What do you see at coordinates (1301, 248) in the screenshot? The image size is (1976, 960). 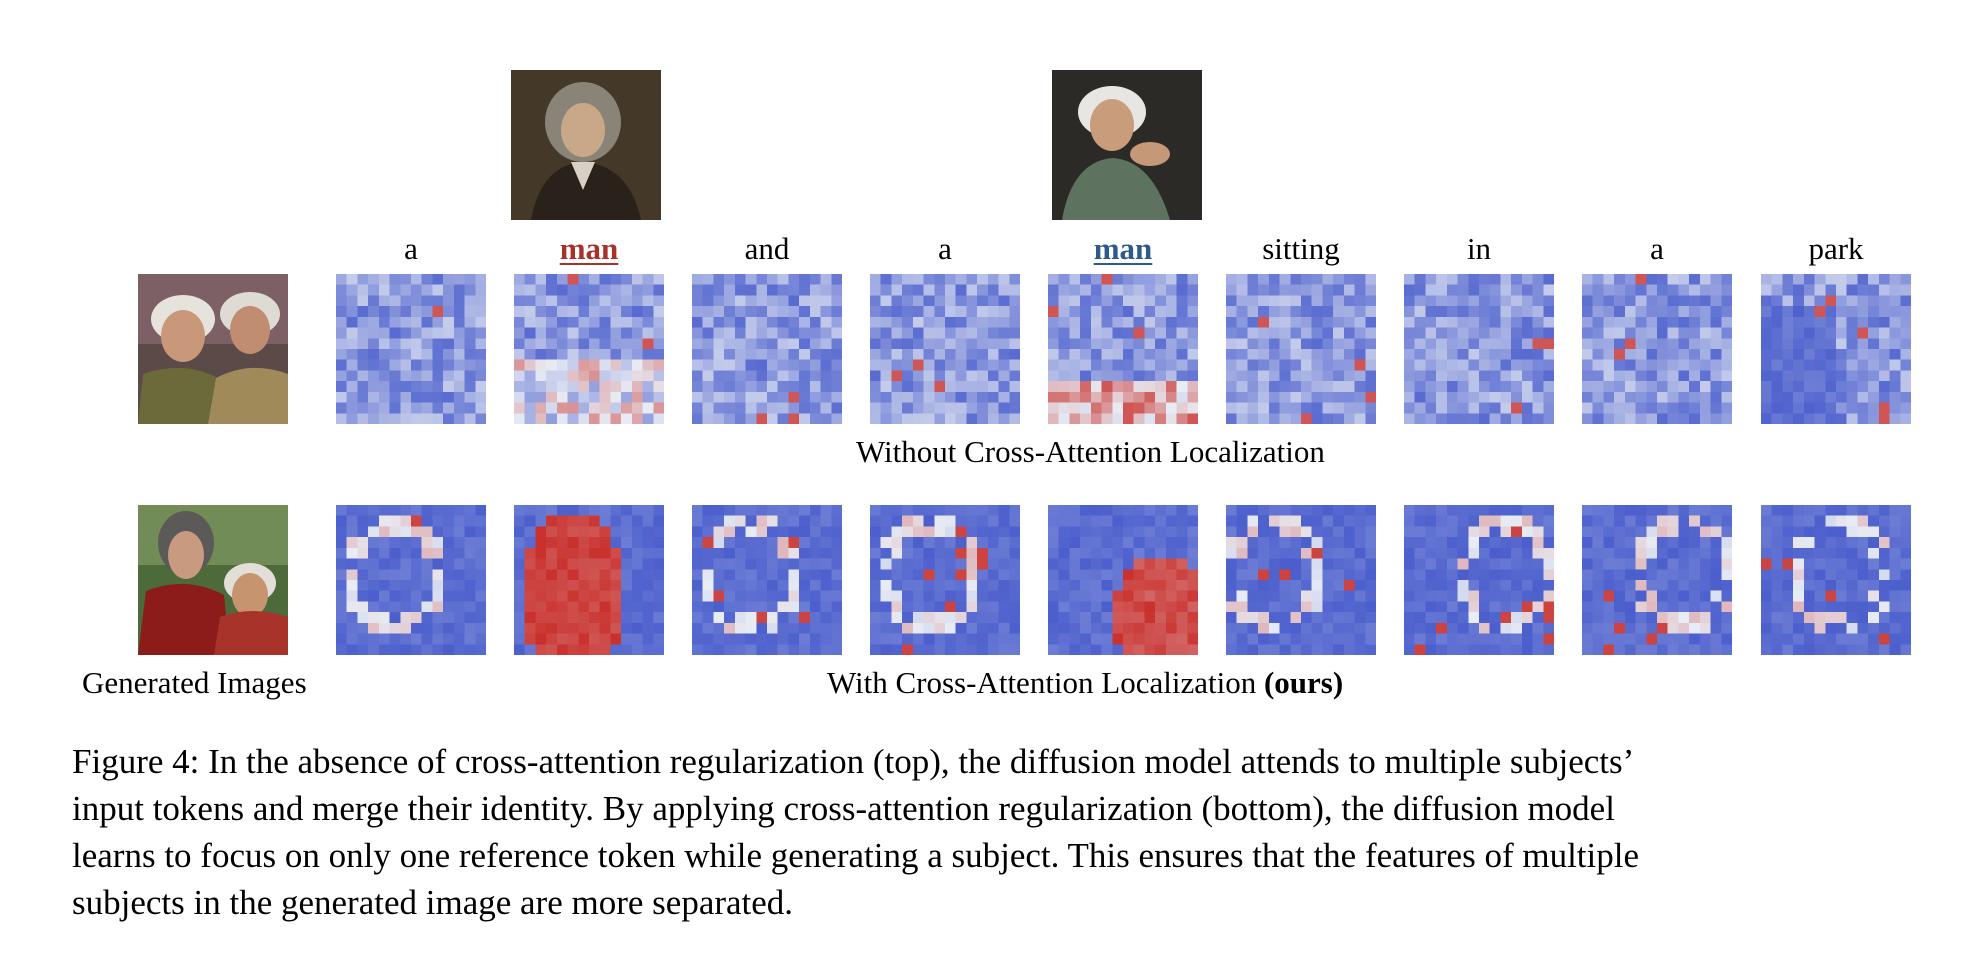 I see `token-label: sitting` at bounding box center [1301, 248].